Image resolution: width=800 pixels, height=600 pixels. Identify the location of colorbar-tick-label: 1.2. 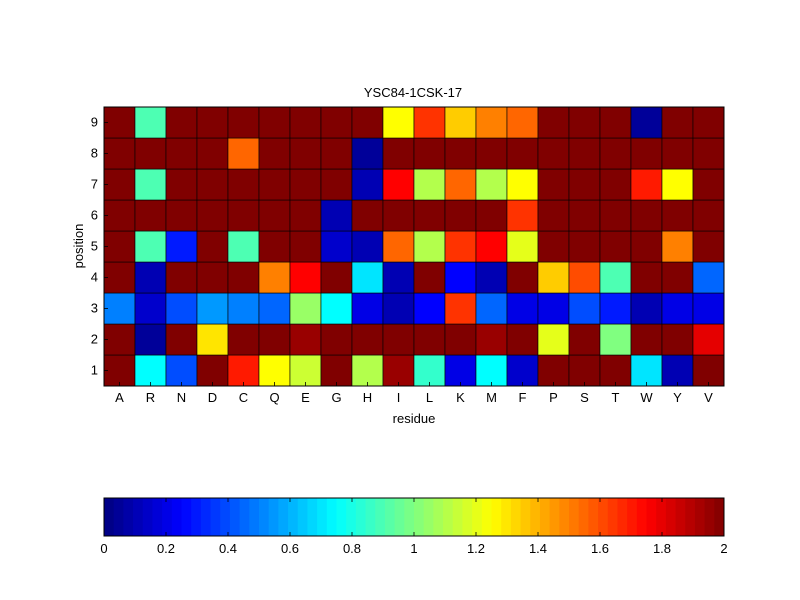
(476, 548).